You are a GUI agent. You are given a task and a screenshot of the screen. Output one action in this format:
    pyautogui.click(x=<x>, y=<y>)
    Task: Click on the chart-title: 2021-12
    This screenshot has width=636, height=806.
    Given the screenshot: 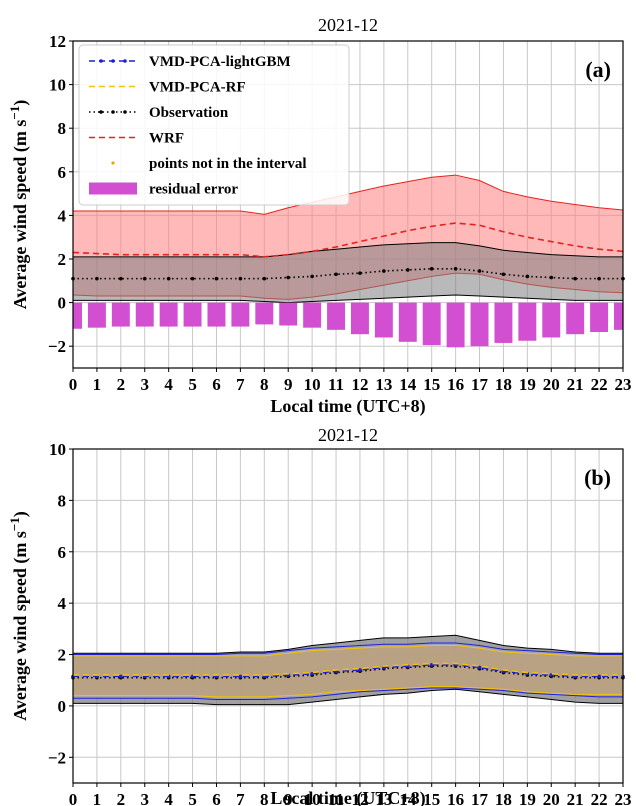 What is the action you would take?
    pyautogui.click(x=348, y=25)
    